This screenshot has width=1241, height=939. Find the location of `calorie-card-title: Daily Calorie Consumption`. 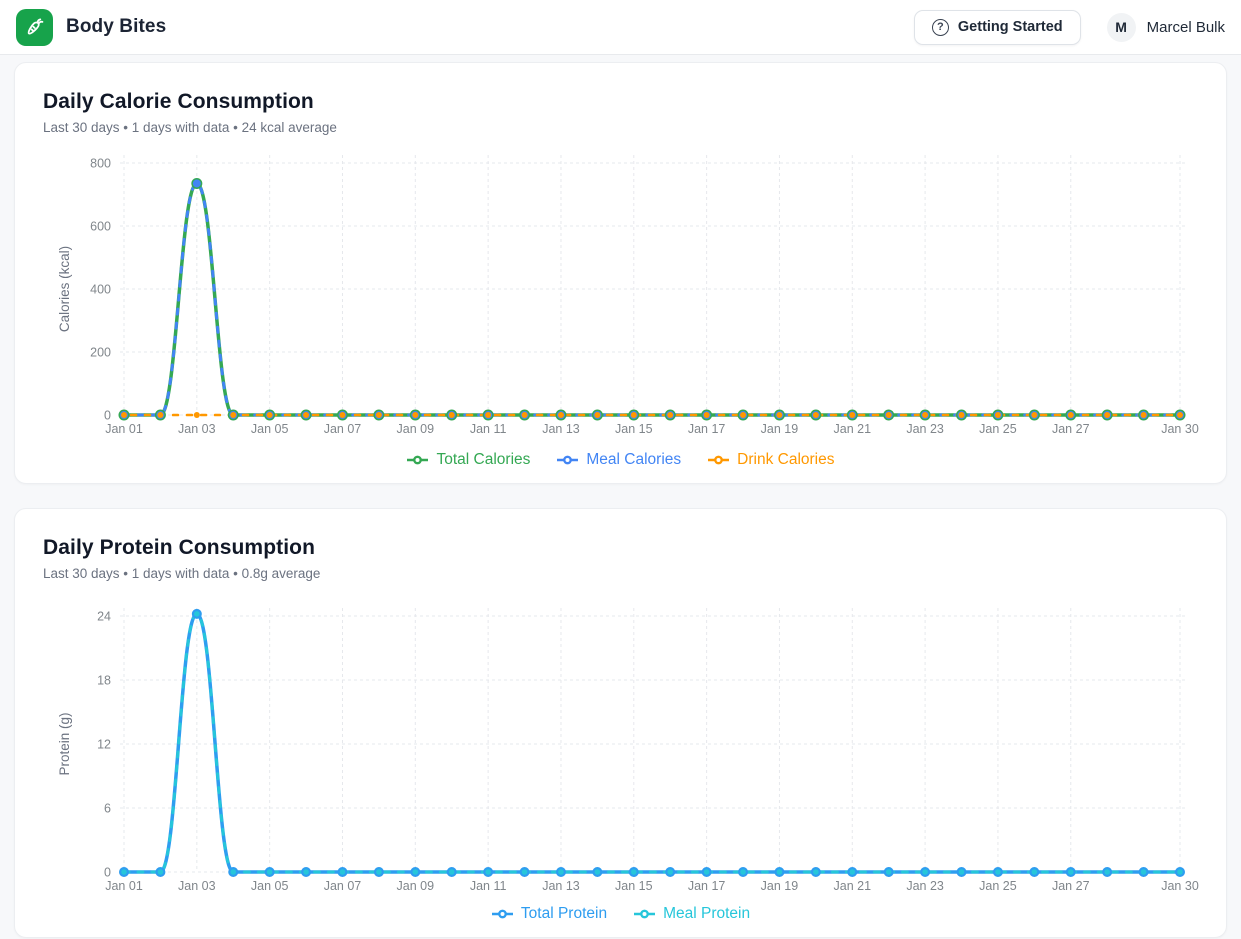

calorie-card-title: Daily Calorie Consumption is located at coordinates (178, 101).